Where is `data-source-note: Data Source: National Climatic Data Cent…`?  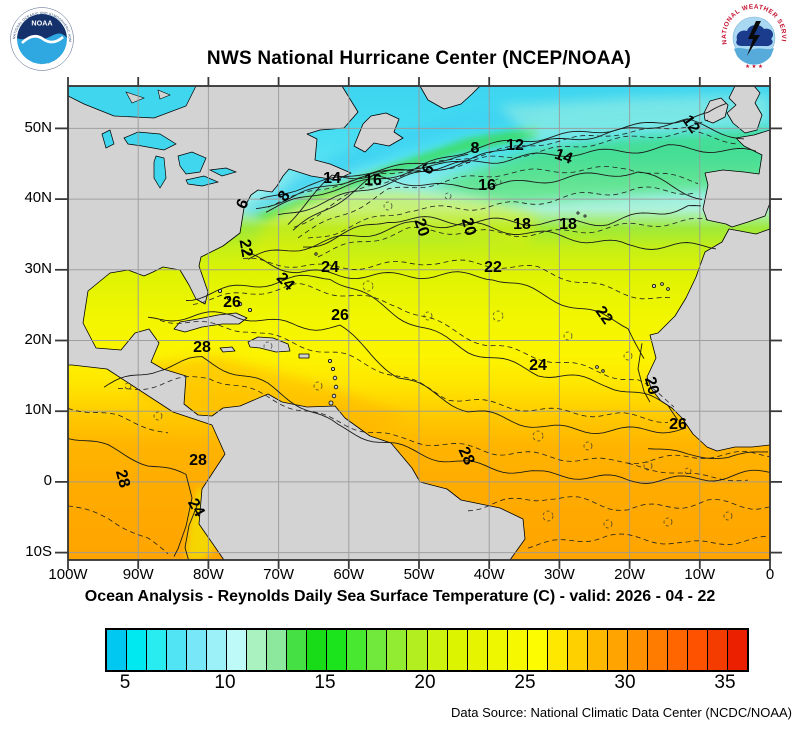 data-source-note: Data Source: National Climatic Data Cent… is located at coordinates (621, 712).